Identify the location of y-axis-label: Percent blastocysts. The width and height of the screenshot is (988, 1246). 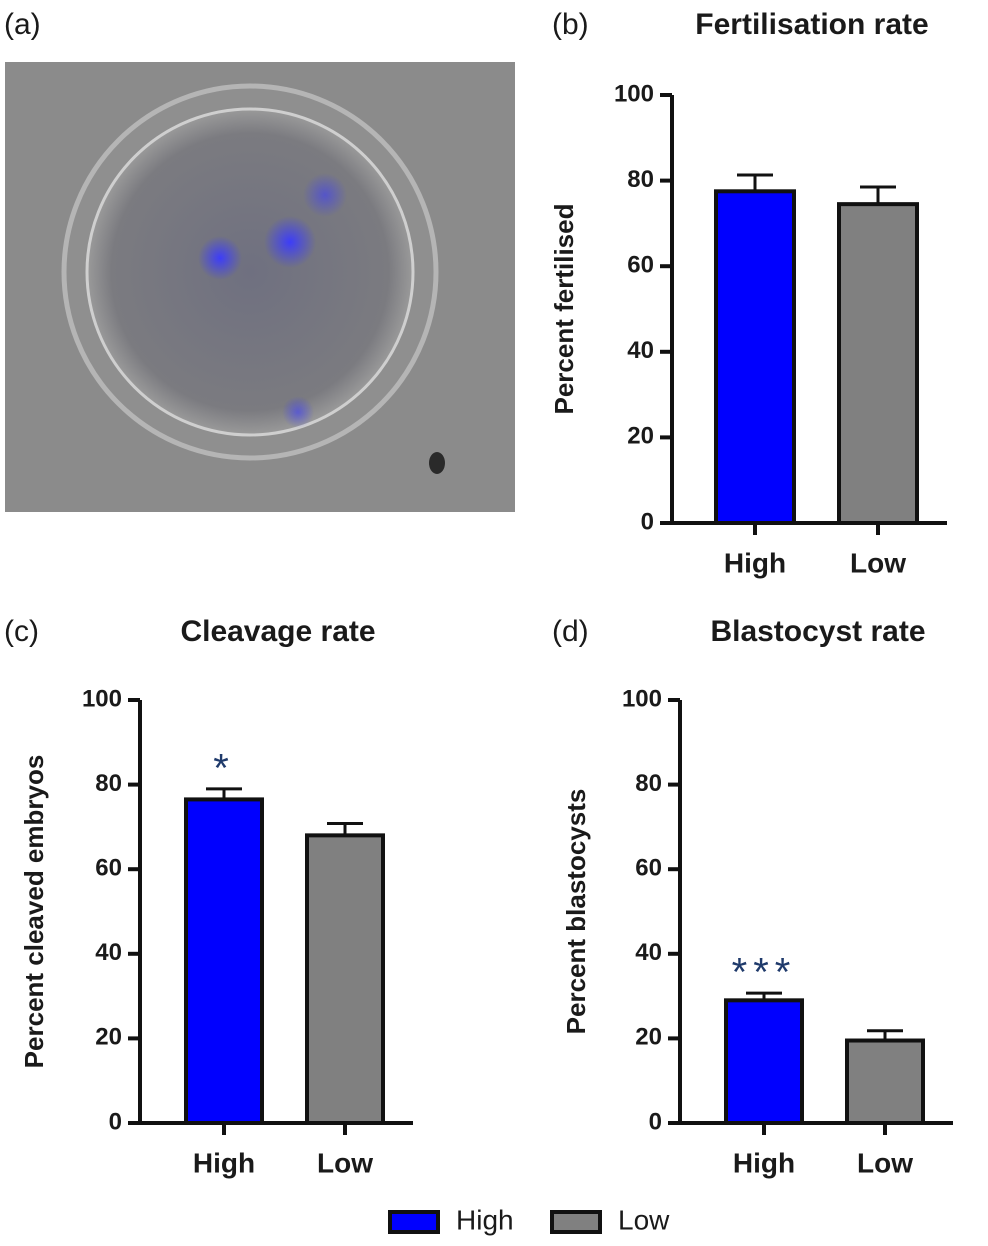
(576, 912).